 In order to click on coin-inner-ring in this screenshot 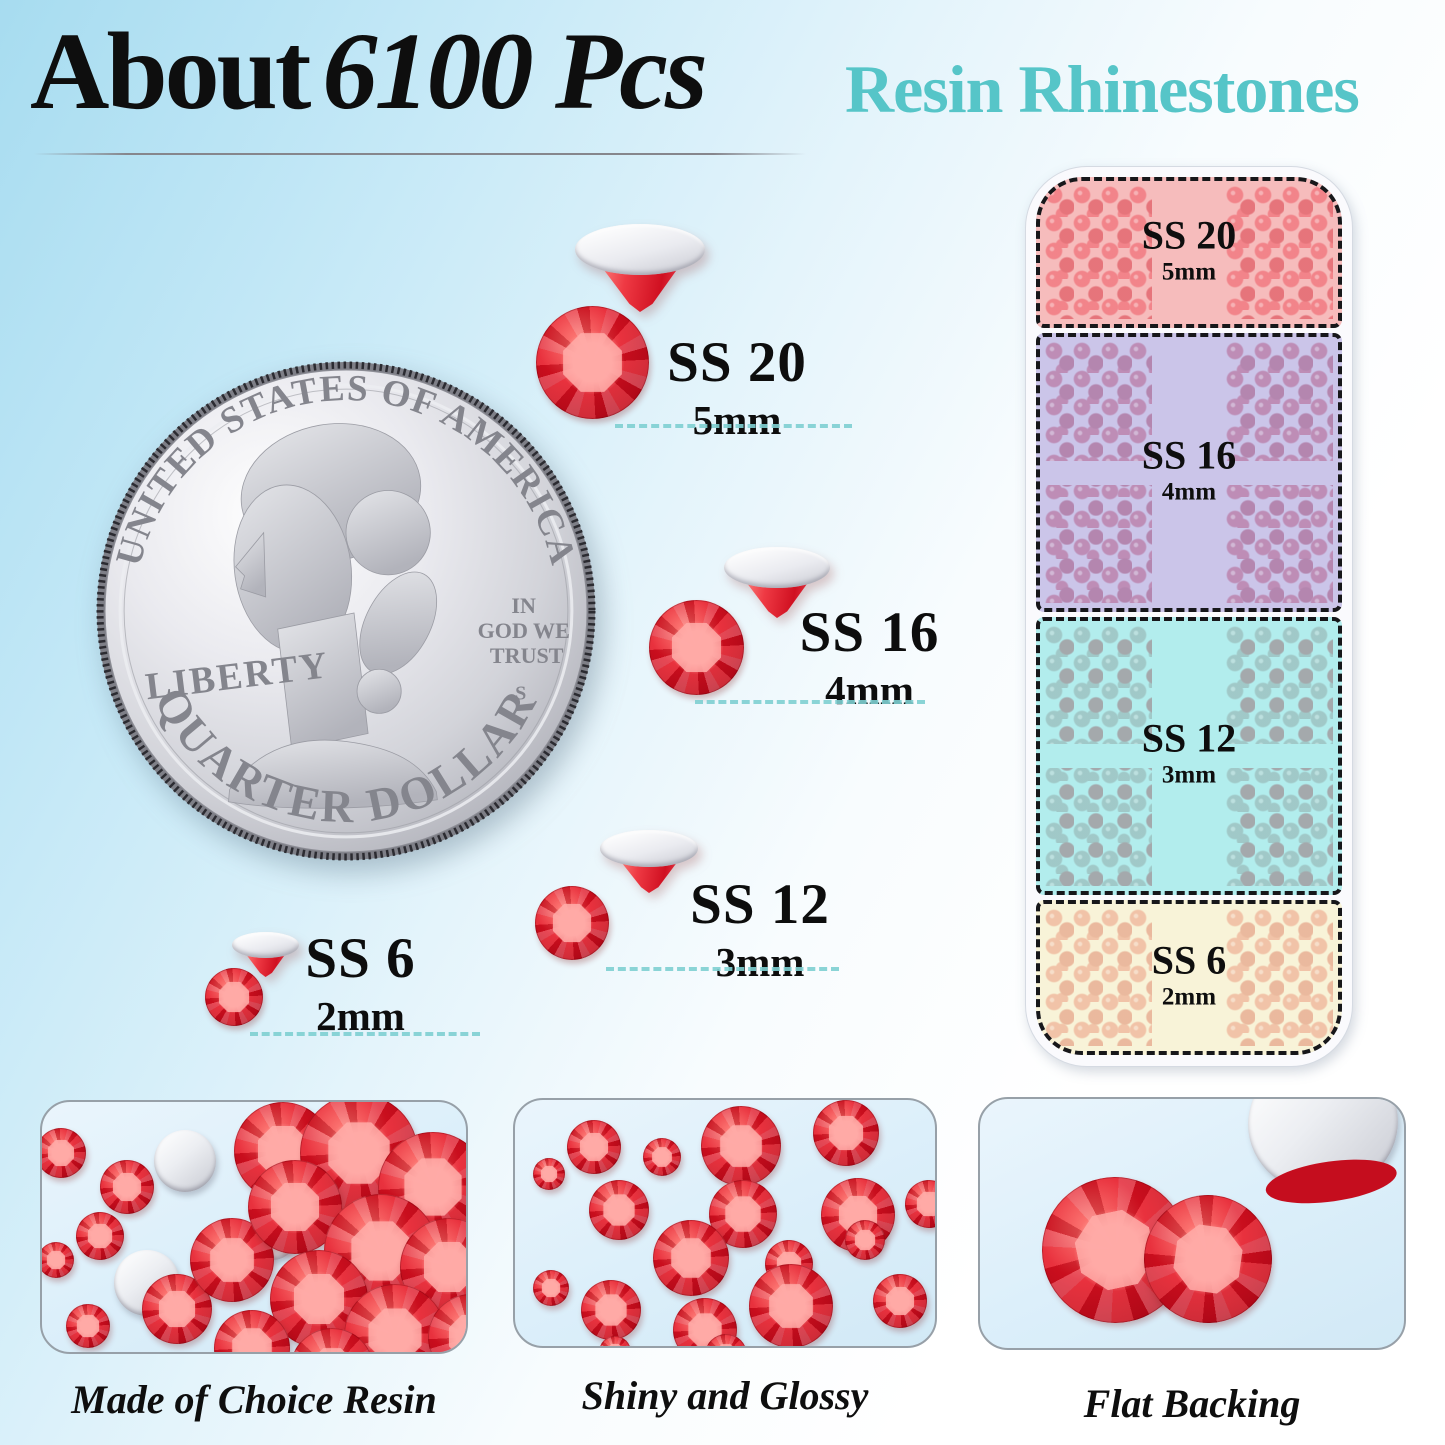, I will do `click(346, 611)`.